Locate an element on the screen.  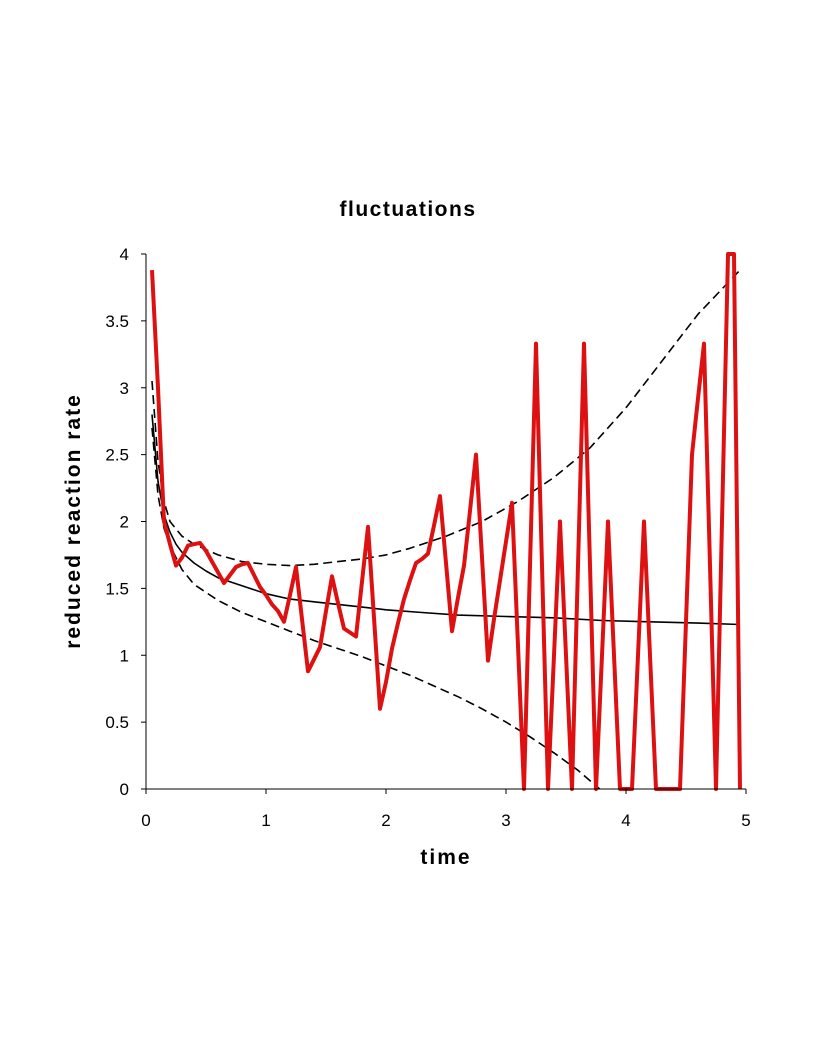
y-axis-label: reduced reaction rate is located at coordinates (73, 521).